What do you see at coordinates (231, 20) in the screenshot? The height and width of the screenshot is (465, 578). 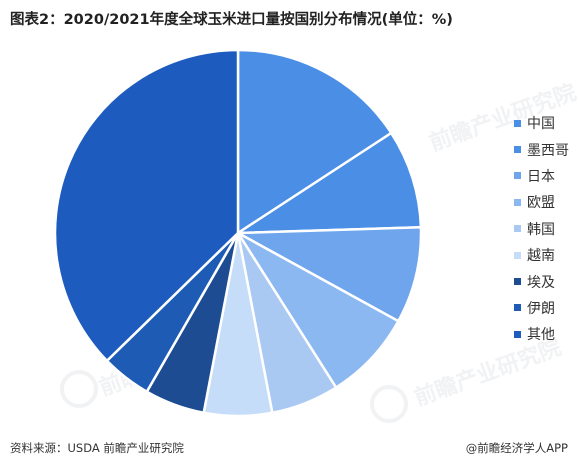 I see `chart-title: 图表2：2020/2021年度全球玉米进口量按国别分布情况(单位：%)` at bounding box center [231, 20].